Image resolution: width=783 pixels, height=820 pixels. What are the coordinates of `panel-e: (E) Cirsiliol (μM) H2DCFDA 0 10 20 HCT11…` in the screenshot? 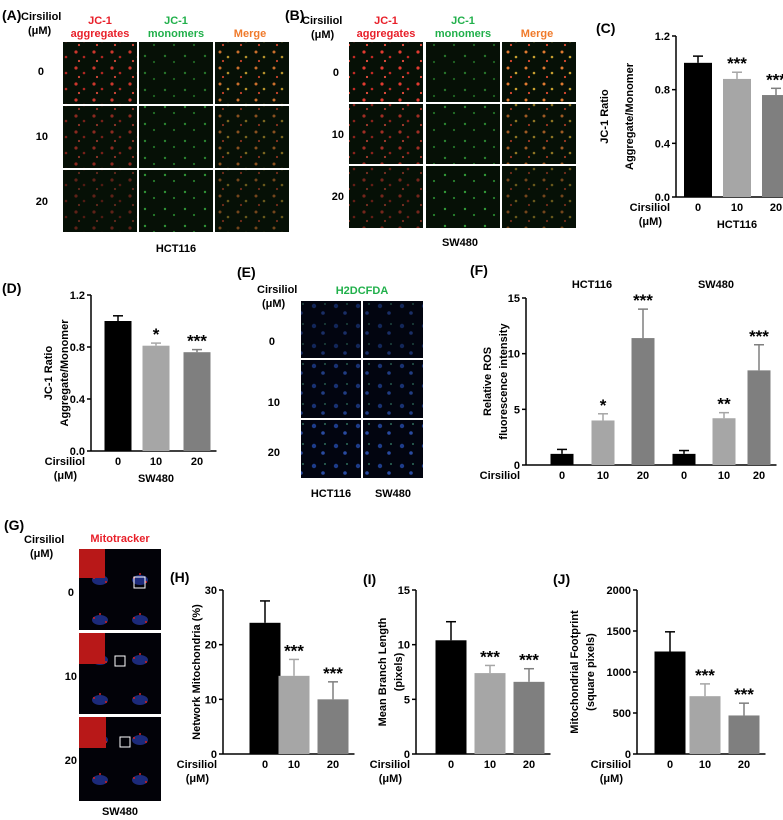 It's located at (330, 382).